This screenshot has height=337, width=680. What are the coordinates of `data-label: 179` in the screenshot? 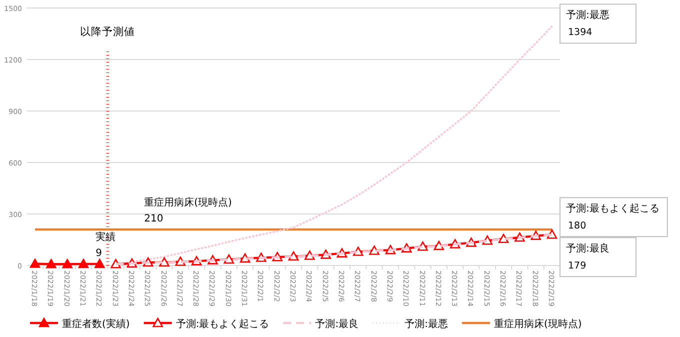 It's located at (577, 266).